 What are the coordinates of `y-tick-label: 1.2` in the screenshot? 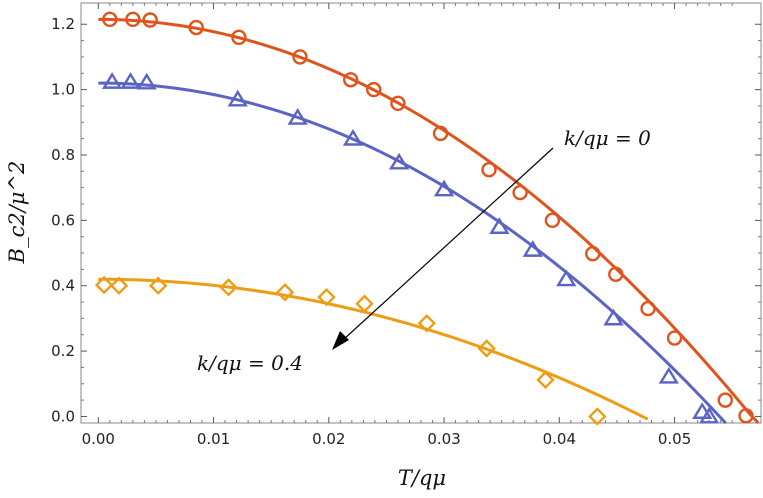 It's located at (63, 24).